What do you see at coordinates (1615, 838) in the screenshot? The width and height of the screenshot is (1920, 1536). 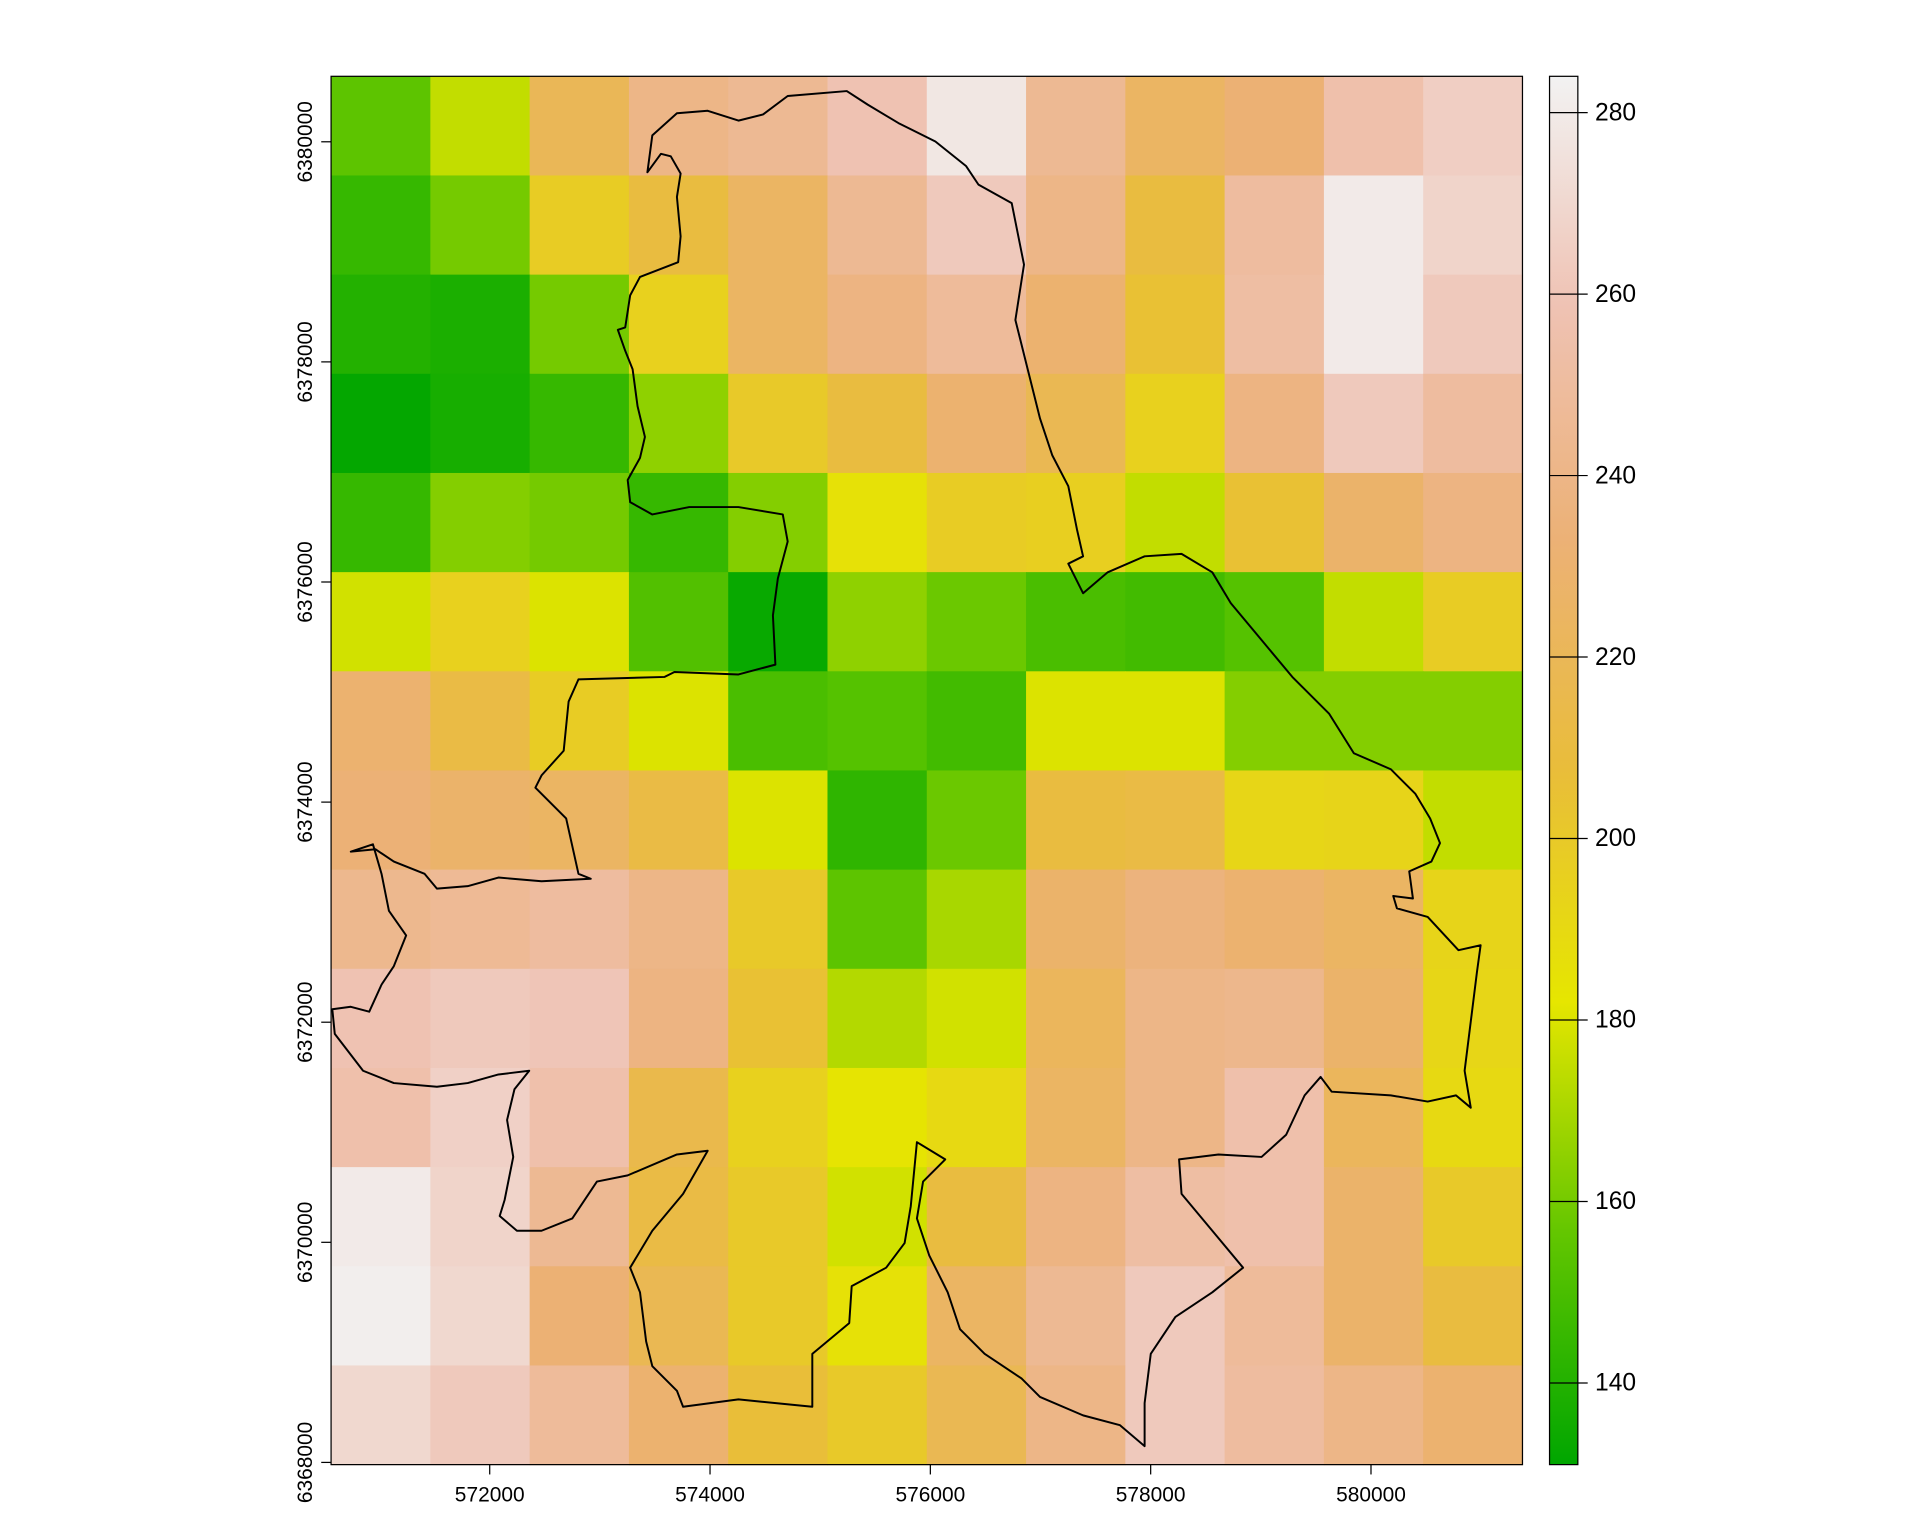 I see `colorbar-label: 200` at bounding box center [1615, 838].